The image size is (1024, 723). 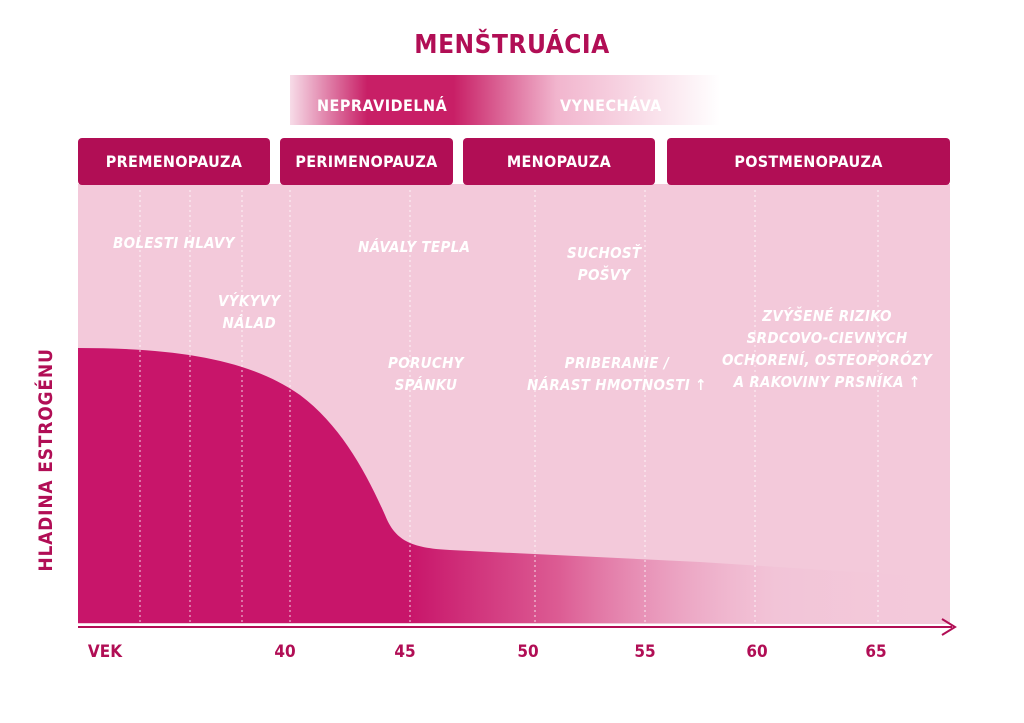 I want to click on phase-postmenopause: POSTMENOPAUZA, so click(x=808, y=161).